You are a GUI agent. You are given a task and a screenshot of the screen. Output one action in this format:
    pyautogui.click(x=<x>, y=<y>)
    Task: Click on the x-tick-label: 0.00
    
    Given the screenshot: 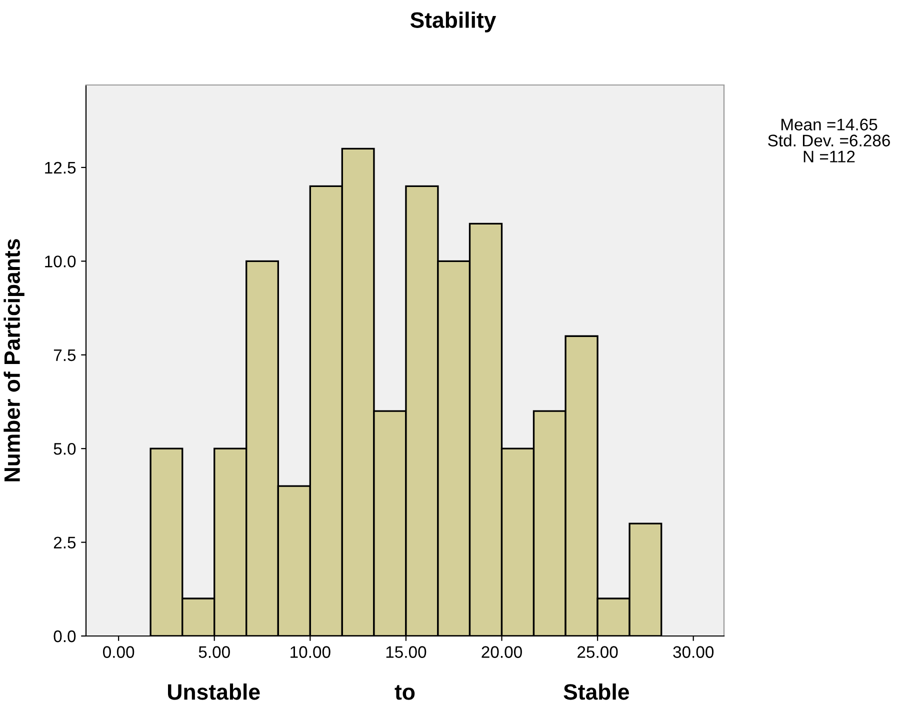 What is the action you would take?
    pyautogui.click(x=118, y=652)
    